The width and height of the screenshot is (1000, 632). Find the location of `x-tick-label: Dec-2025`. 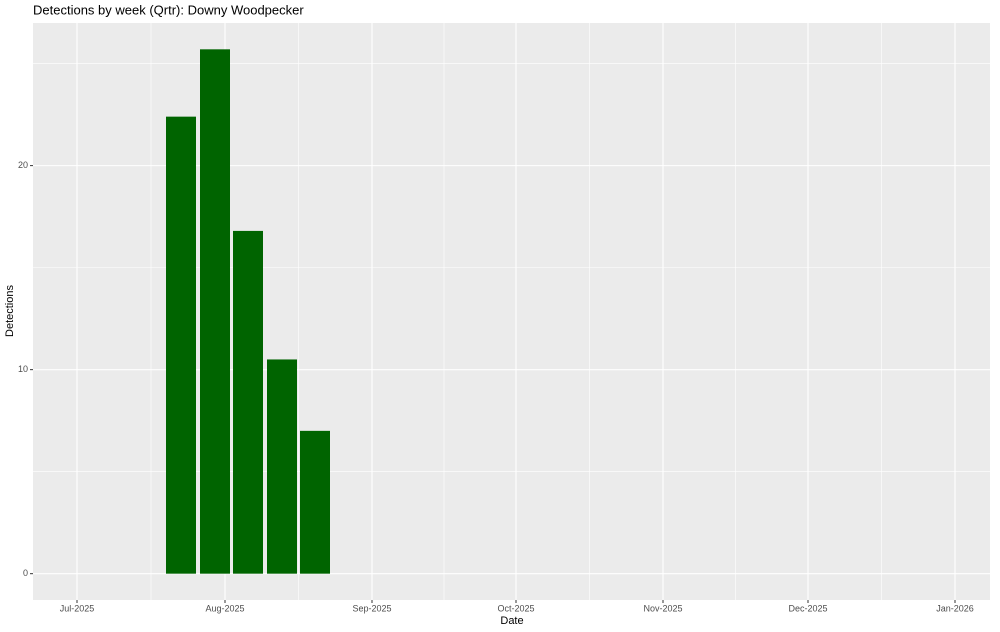

x-tick-label: Dec-2025 is located at coordinates (807, 608).